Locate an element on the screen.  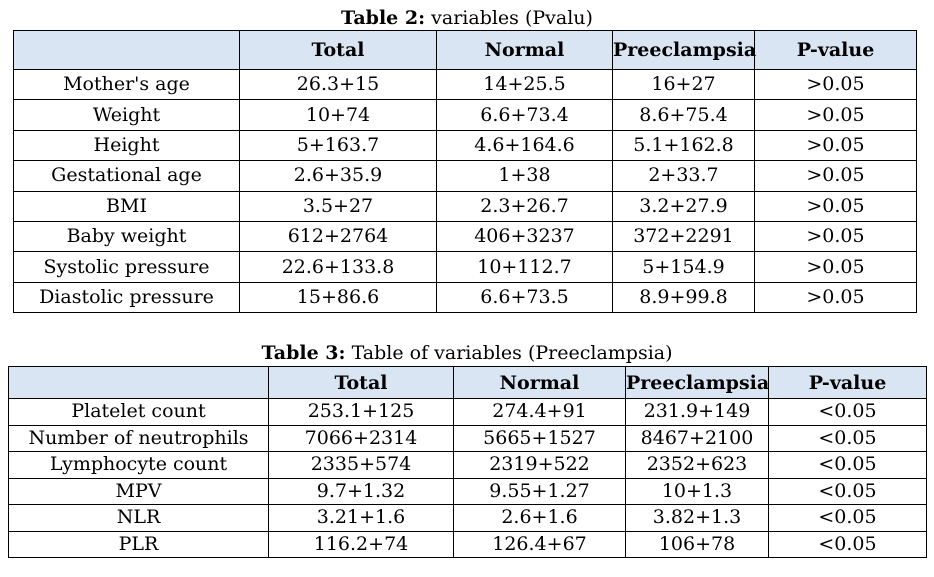
table-cell: 2.6+35.9 is located at coordinates (338, 176).